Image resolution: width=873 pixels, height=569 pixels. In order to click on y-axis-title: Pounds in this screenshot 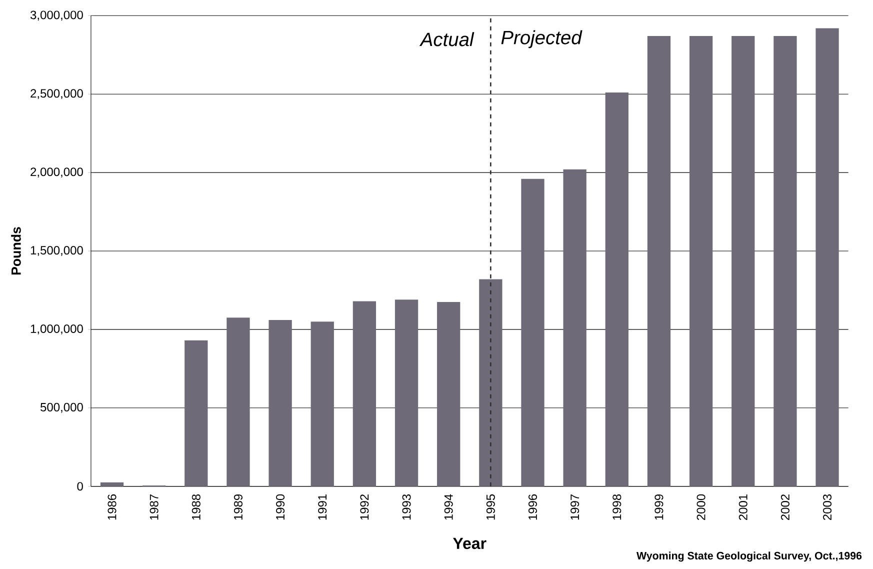, I will do `click(16, 251)`.